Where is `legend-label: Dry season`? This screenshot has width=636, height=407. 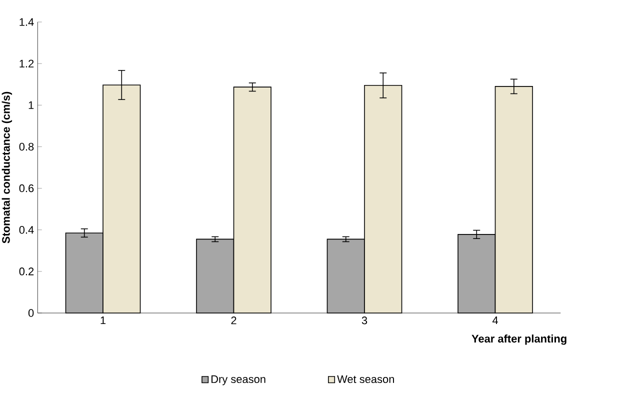 legend-label: Dry season is located at coordinates (238, 380).